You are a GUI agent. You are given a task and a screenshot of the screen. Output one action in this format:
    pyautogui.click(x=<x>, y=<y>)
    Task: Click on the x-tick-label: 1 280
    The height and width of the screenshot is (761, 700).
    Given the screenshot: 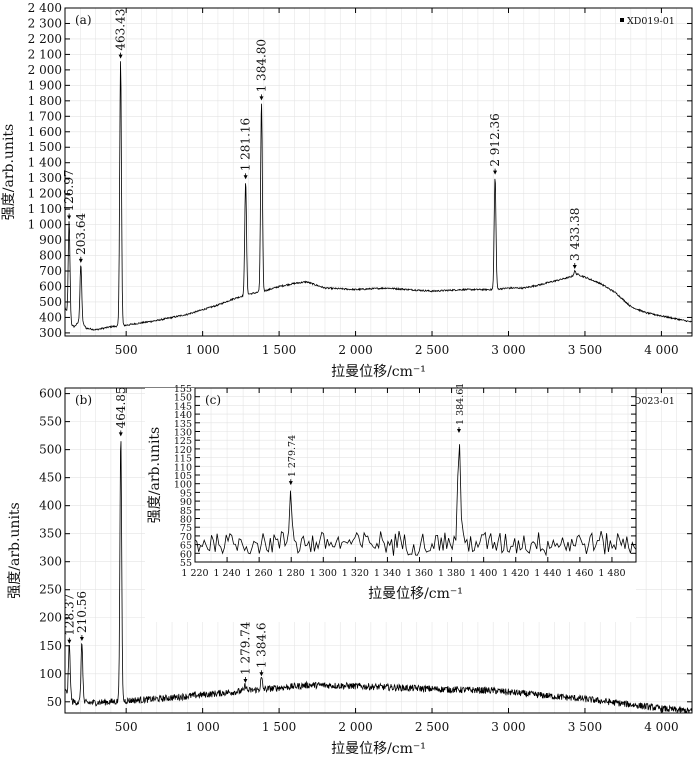 What is the action you would take?
    pyautogui.click(x=291, y=573)
    